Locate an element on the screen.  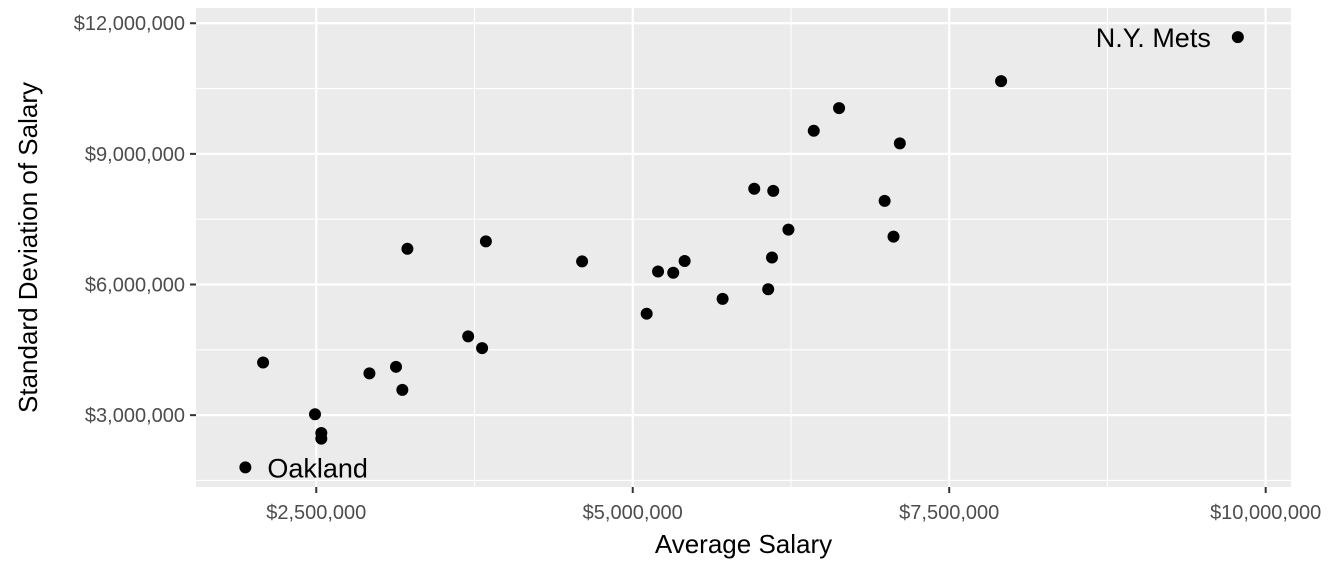
x-axis-title: Average Salary is located at coordinates (743, 544).